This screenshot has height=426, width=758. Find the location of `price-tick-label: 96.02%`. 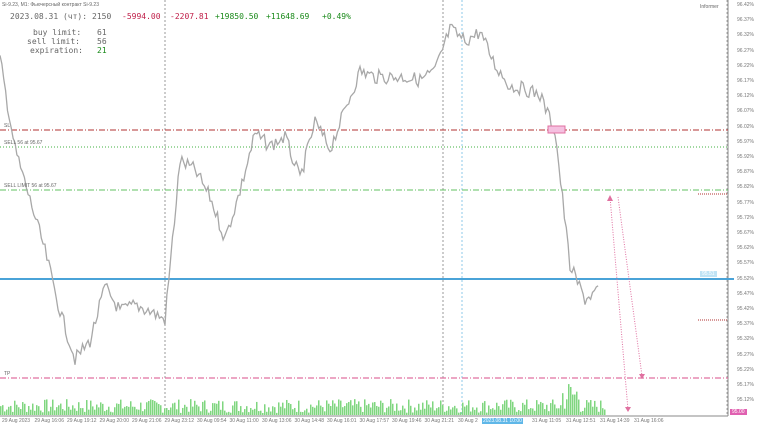

price-tick-label: 96.02% is located at coordinates (745, 126).